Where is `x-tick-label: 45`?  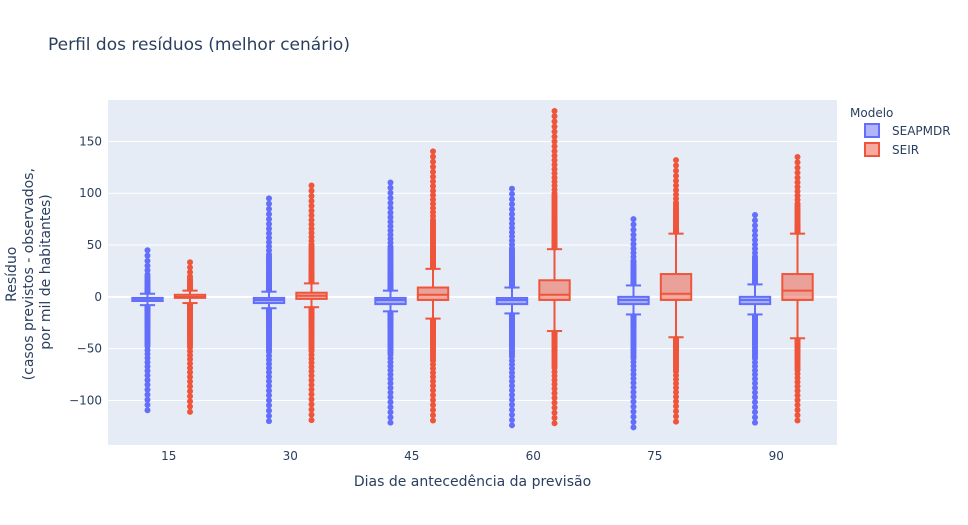
x-tick-label: 45 is located at coordinates (411, 456).